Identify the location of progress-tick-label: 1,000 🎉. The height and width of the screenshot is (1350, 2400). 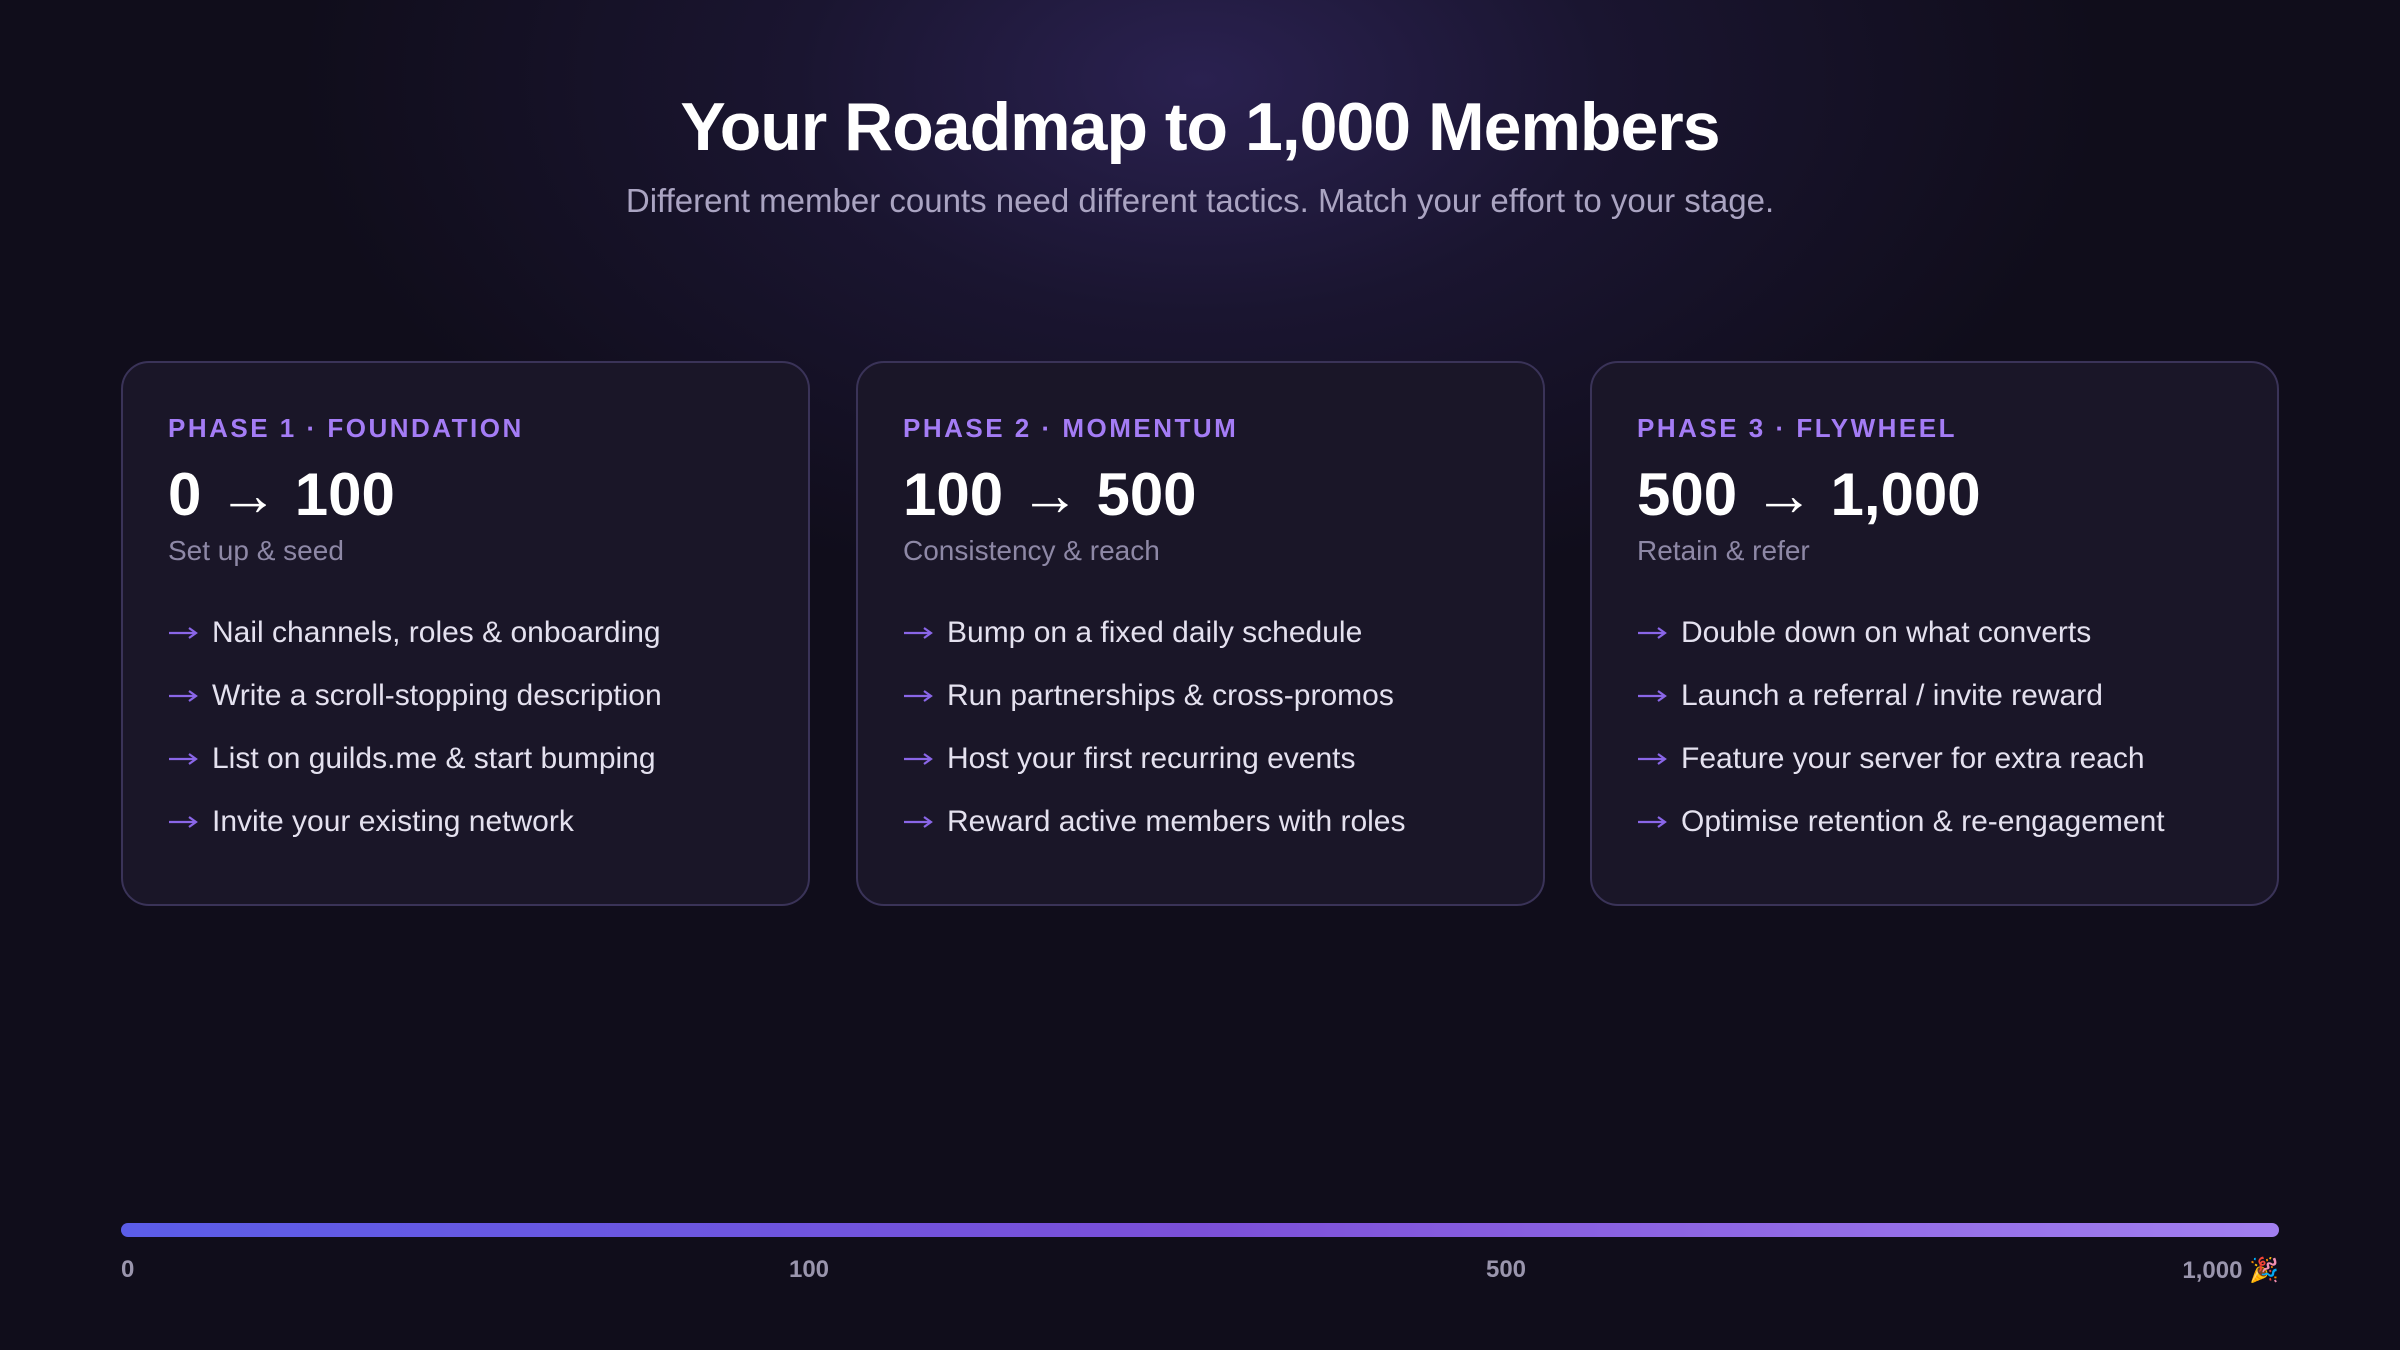
(2230, 1270).